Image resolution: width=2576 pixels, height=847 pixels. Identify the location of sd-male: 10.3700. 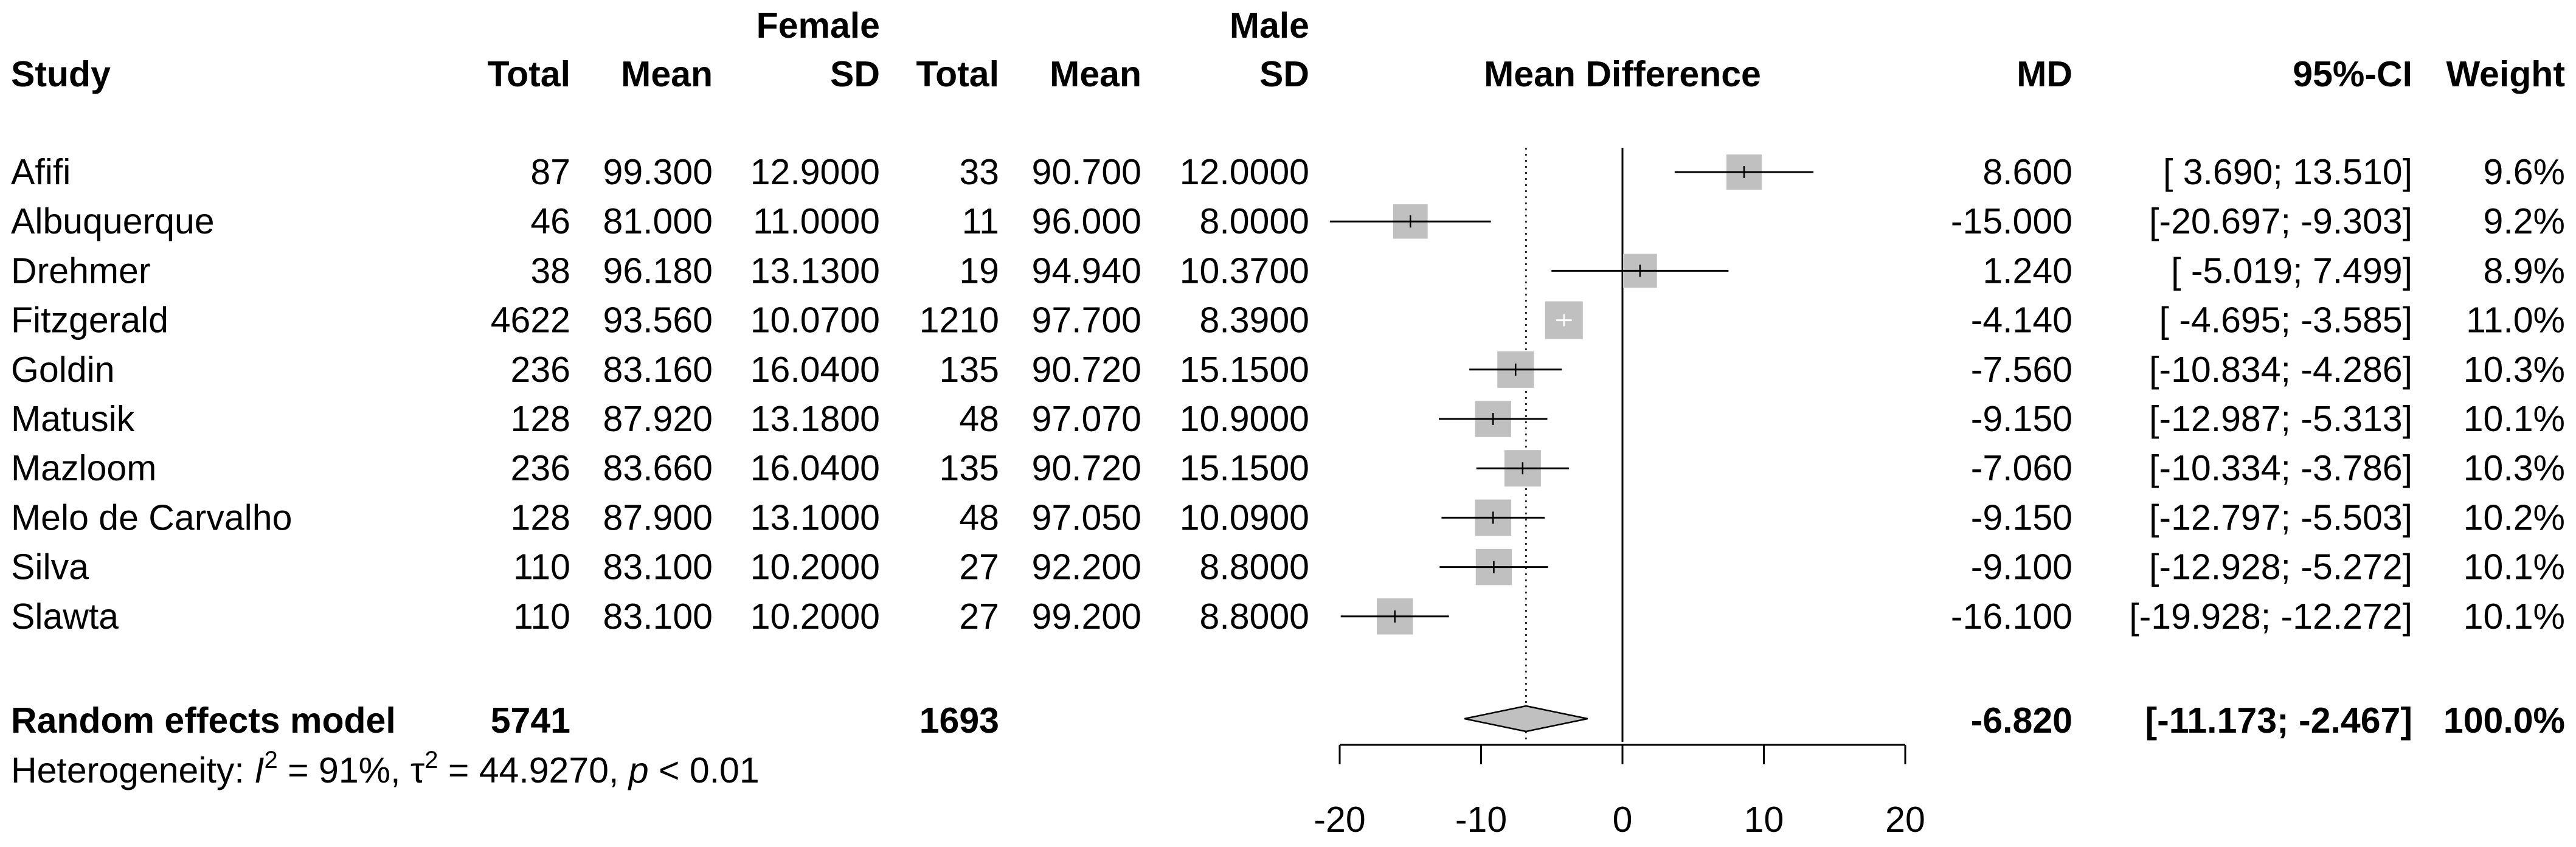
(1244, 271).